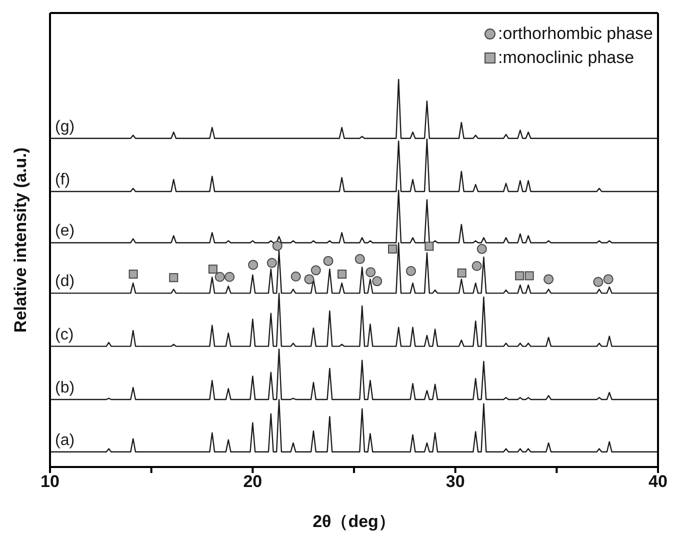 The height and width of the screenshot is (541, 681). What do you see at coordinates (62, 180) in the screenshot?
I see `series-label: (f)` at bounding box center [62, 180].